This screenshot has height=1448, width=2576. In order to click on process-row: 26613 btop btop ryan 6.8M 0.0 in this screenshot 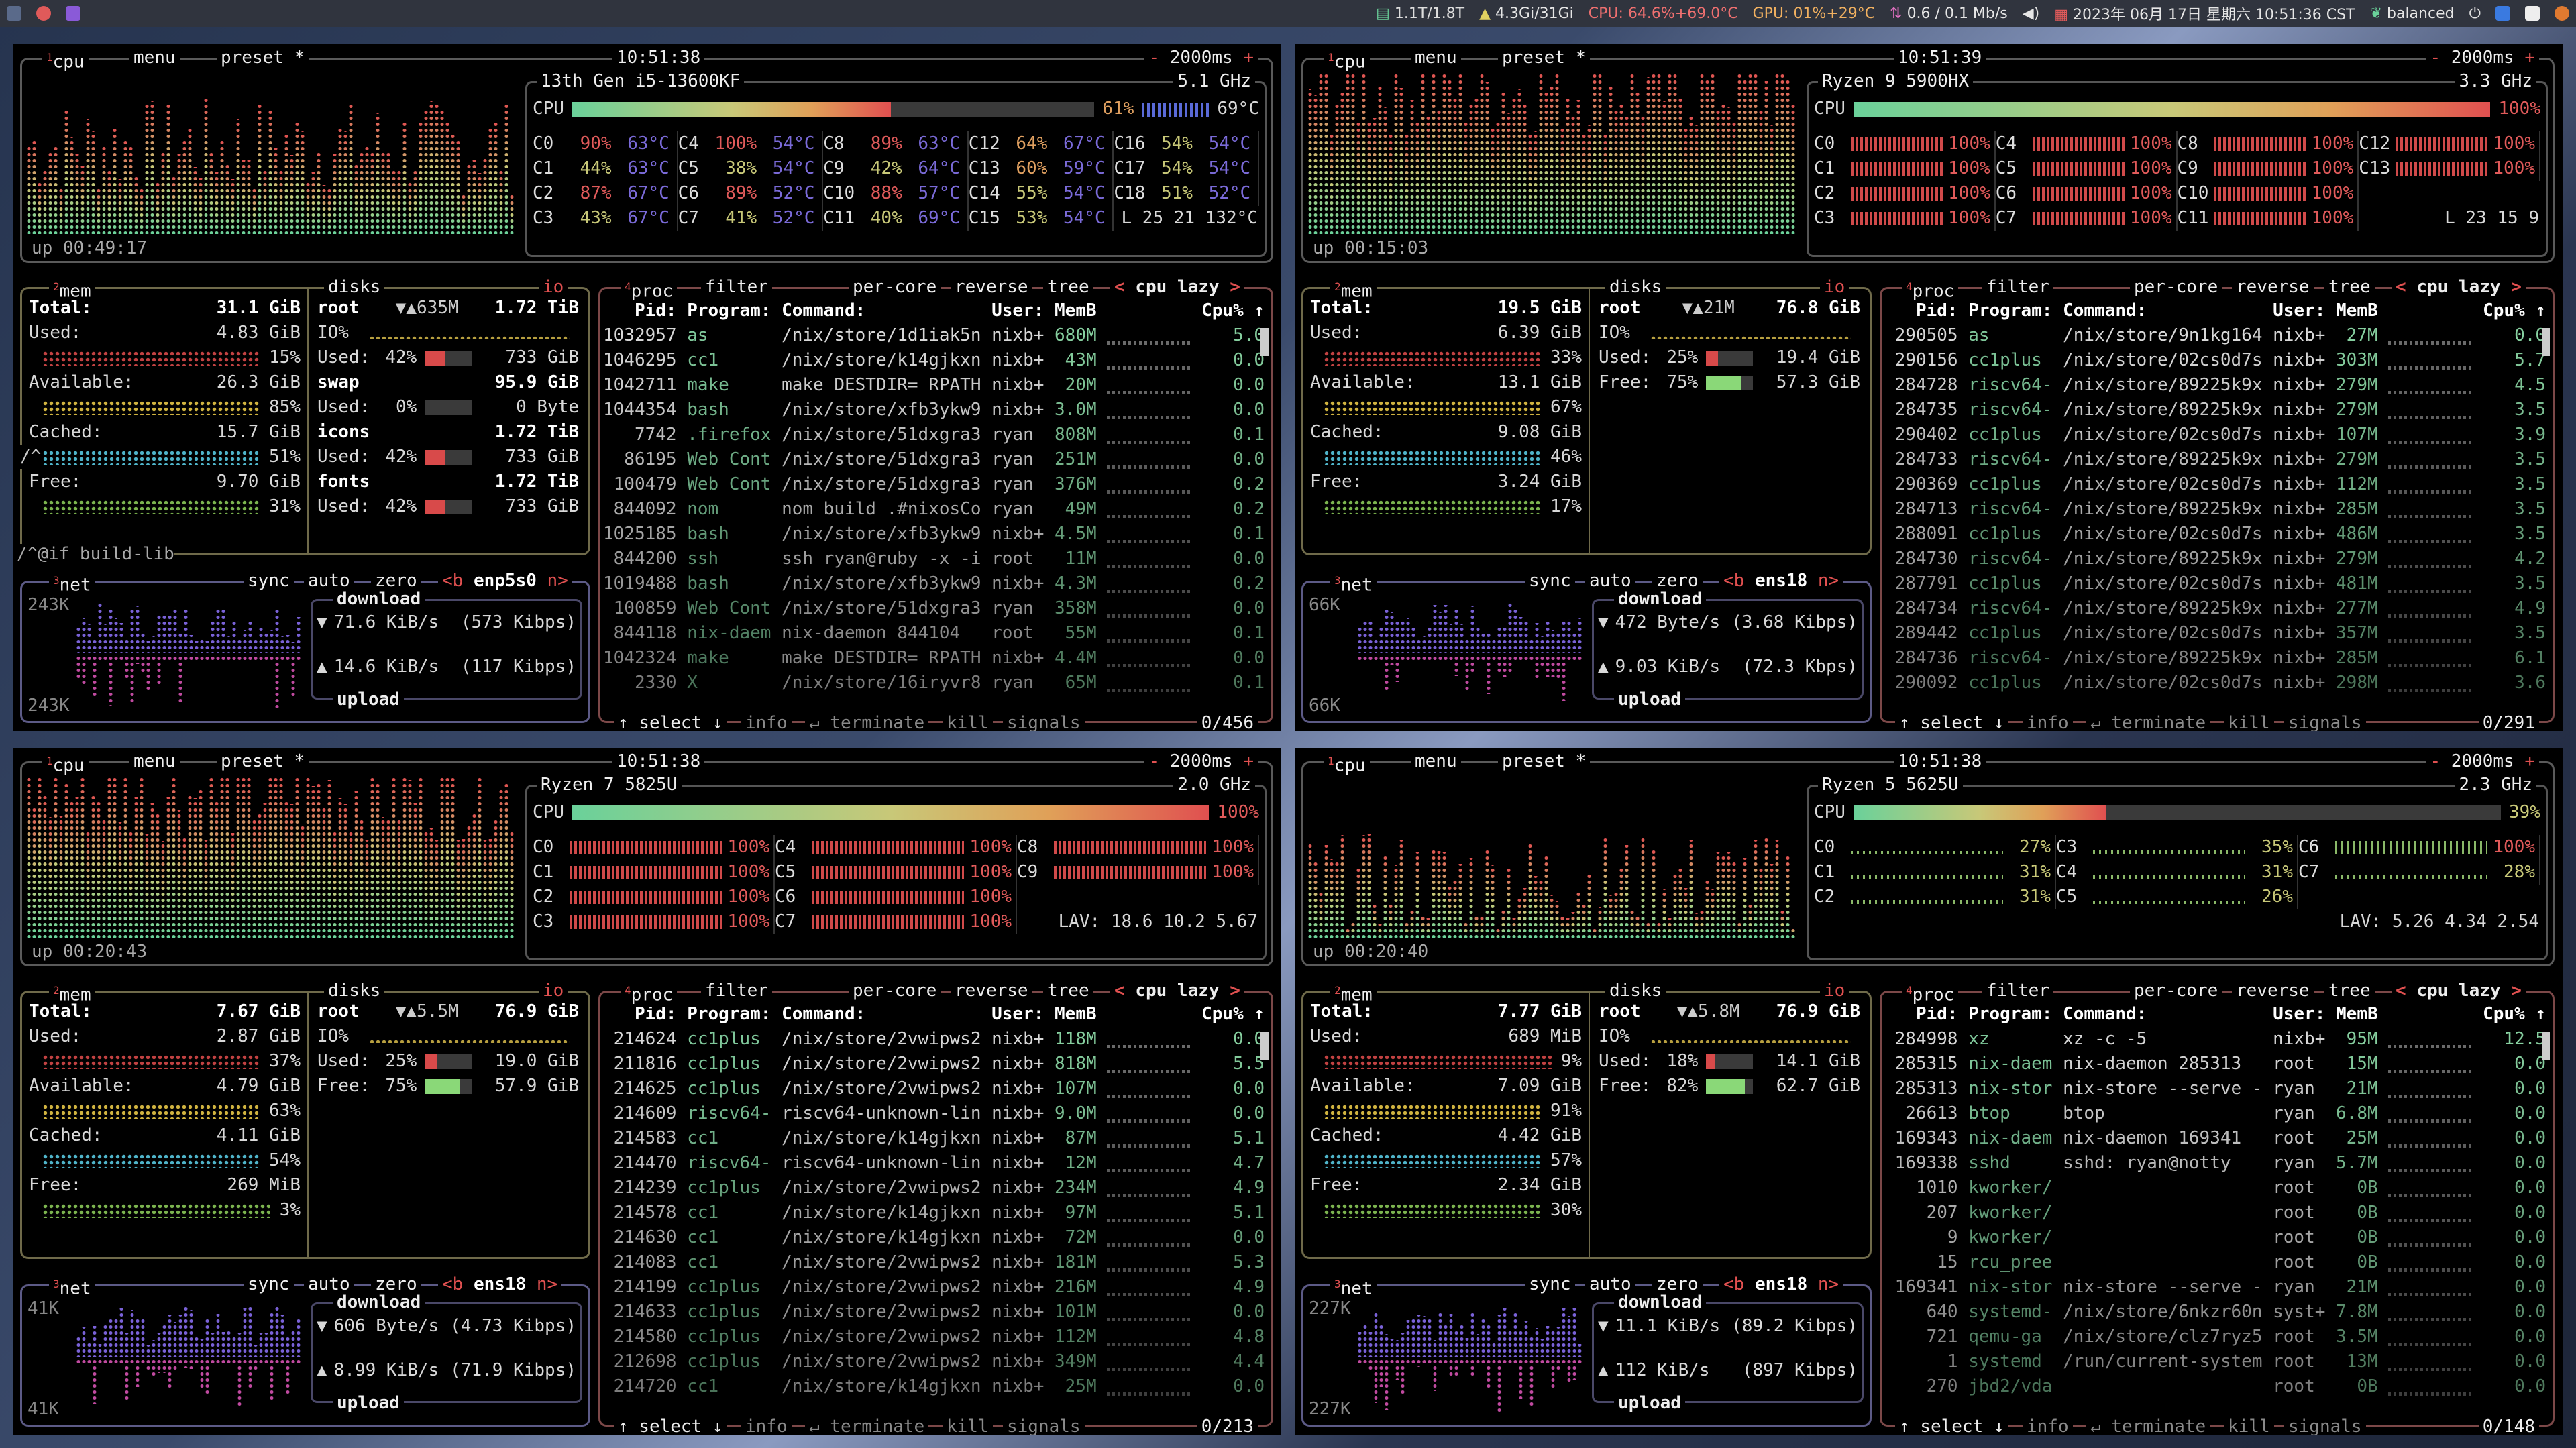, I will do `click(2217, 1113)`.